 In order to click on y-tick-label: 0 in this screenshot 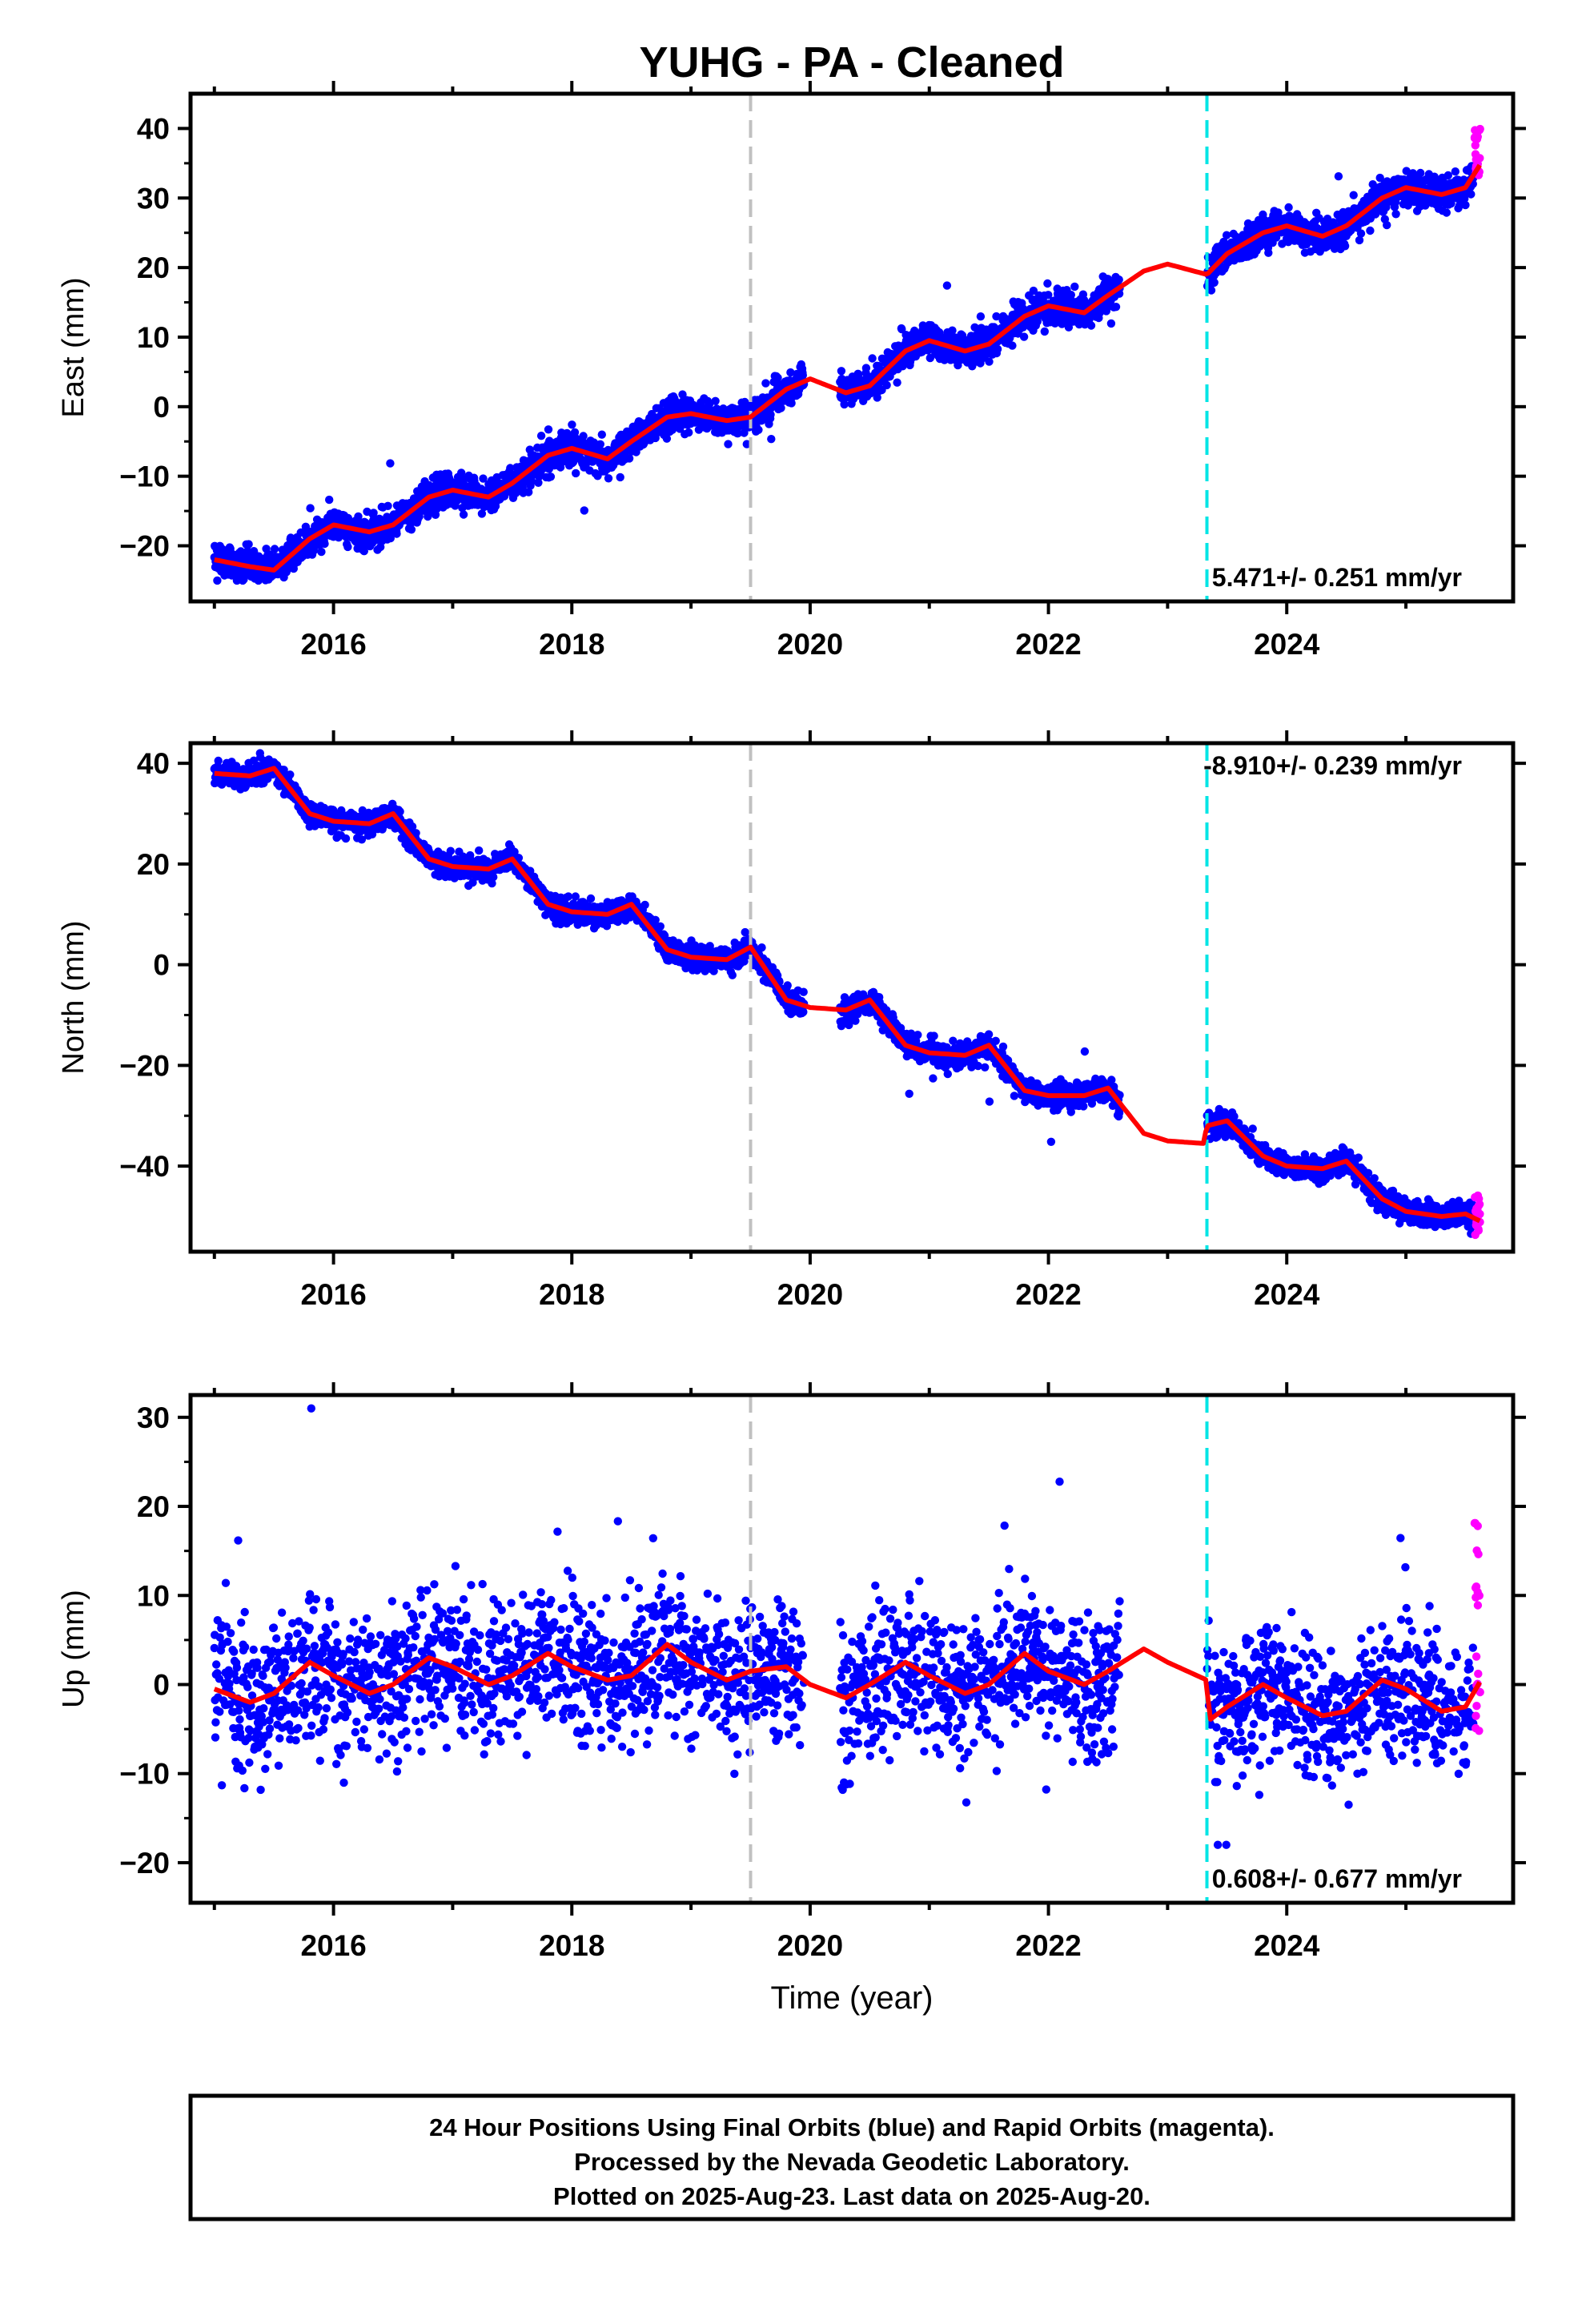, I will do `click(161, 407)`.